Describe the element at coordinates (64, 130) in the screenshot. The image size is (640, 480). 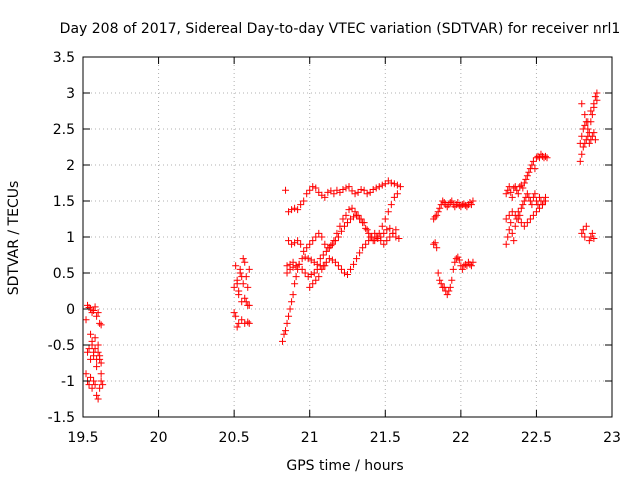
I see `y-tick-label: 2.5` at that location.